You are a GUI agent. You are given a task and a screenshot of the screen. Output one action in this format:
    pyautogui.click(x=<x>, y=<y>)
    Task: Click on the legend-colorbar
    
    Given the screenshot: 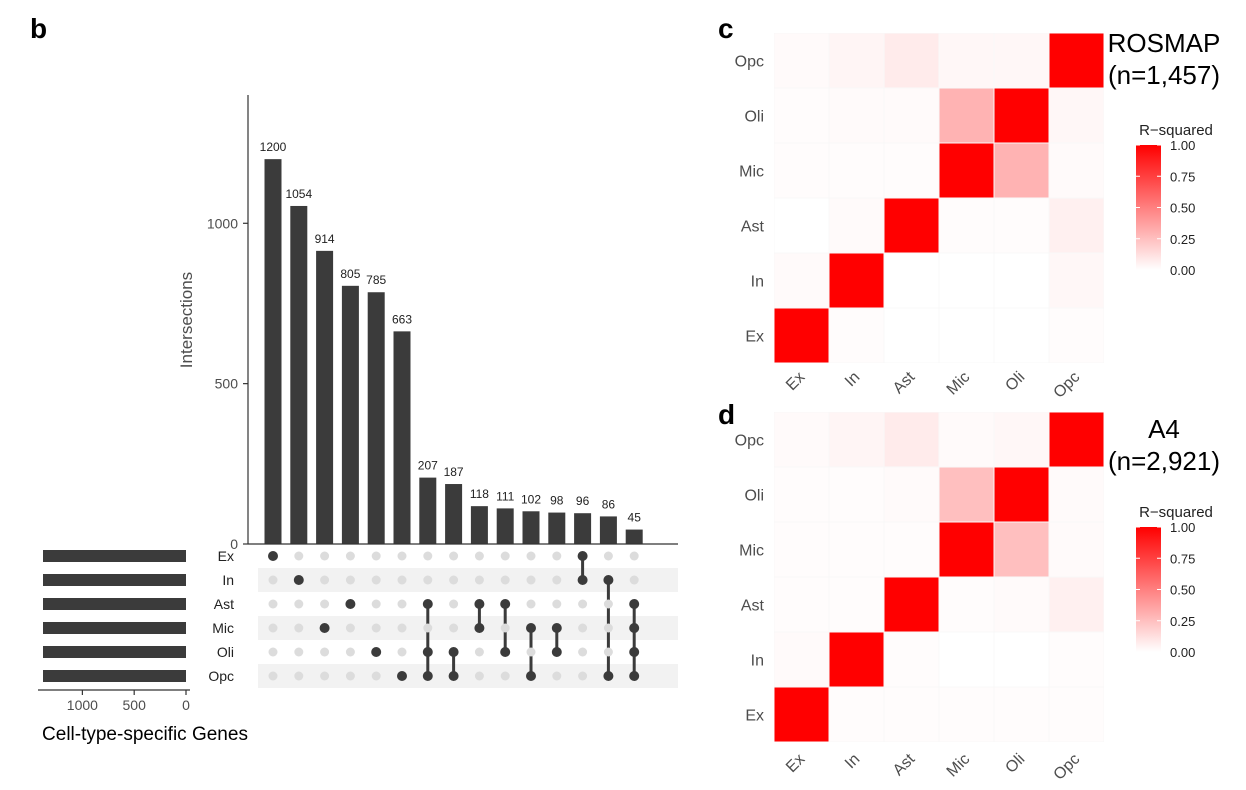 What is the action you would take?
    pyautogui.click(x=1148, y=207)
    